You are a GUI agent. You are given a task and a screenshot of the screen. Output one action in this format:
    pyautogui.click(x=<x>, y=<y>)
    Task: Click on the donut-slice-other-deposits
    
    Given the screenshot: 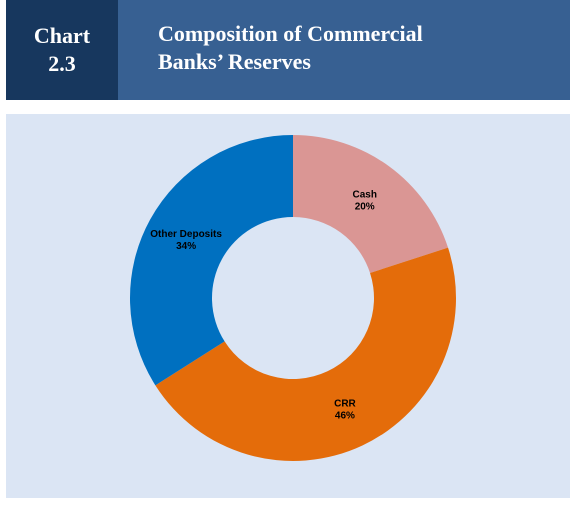 What is the action you would take?
    pyautogui.click(x=211, y=260)
    